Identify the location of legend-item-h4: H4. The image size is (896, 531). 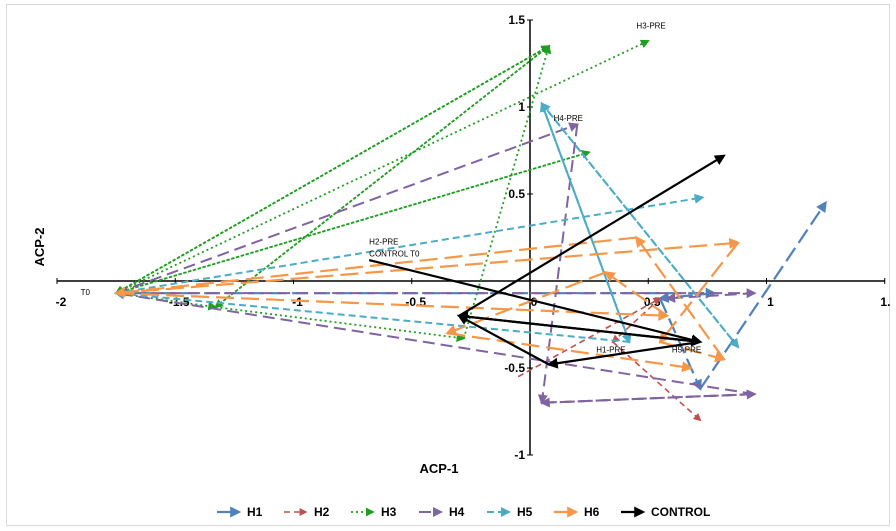
(442, 512).